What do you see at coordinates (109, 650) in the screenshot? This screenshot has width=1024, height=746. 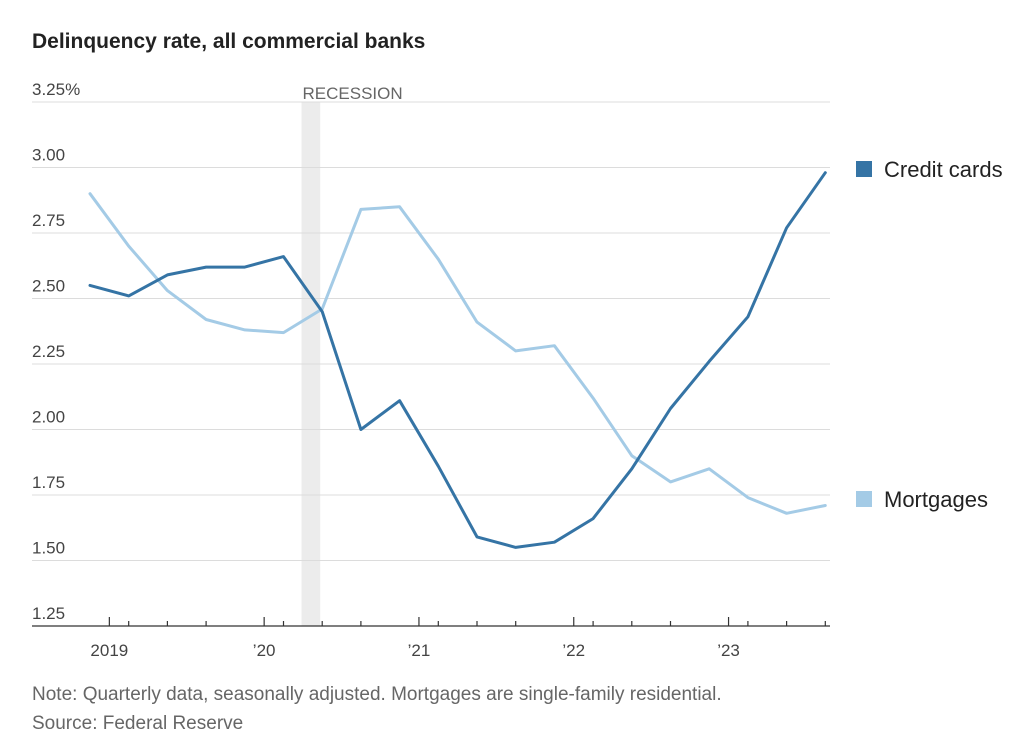 I see `x-tick-label: 2019` at bounding box center [109, 650].